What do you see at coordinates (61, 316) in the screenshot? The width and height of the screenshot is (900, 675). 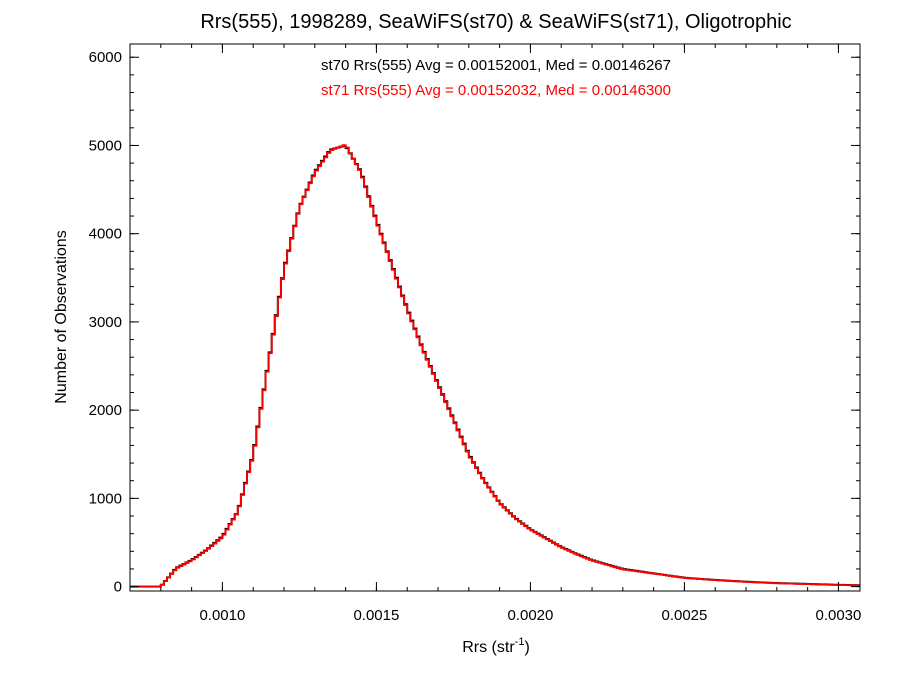 I see `y-axis-title: Number of Observations` at bounding box center [61, 316].